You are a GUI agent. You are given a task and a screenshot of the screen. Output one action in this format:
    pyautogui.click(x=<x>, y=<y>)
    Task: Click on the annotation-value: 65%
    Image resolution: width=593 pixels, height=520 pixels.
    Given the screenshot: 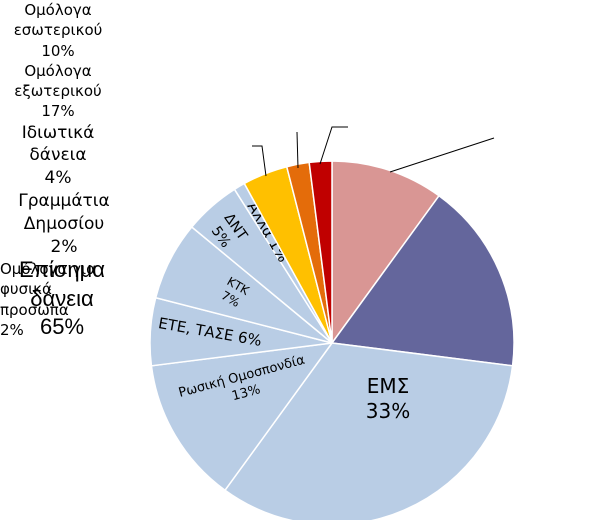 What is the action you would take?
    pyautogui.click(x=62, y=327)
    